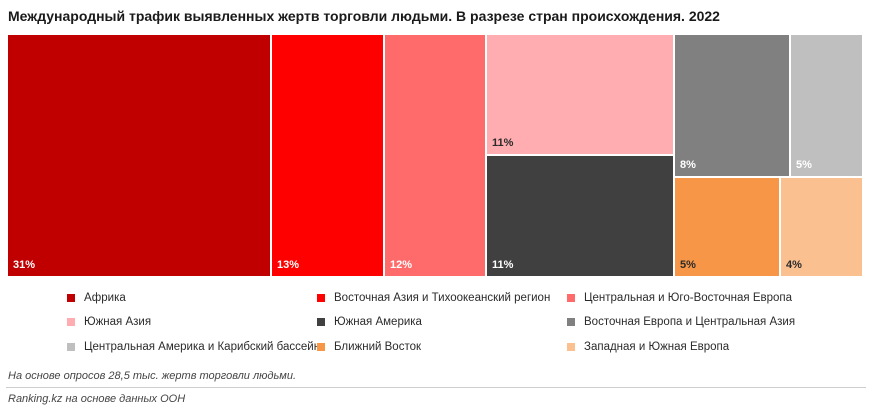  What do you see at coordinates (105, 298) in the screenshot?
I see `legend-label: Африка` at bounding box center [105, 298].